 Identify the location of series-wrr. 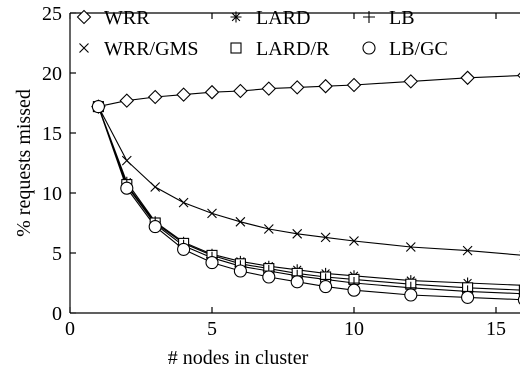
(309, 91).